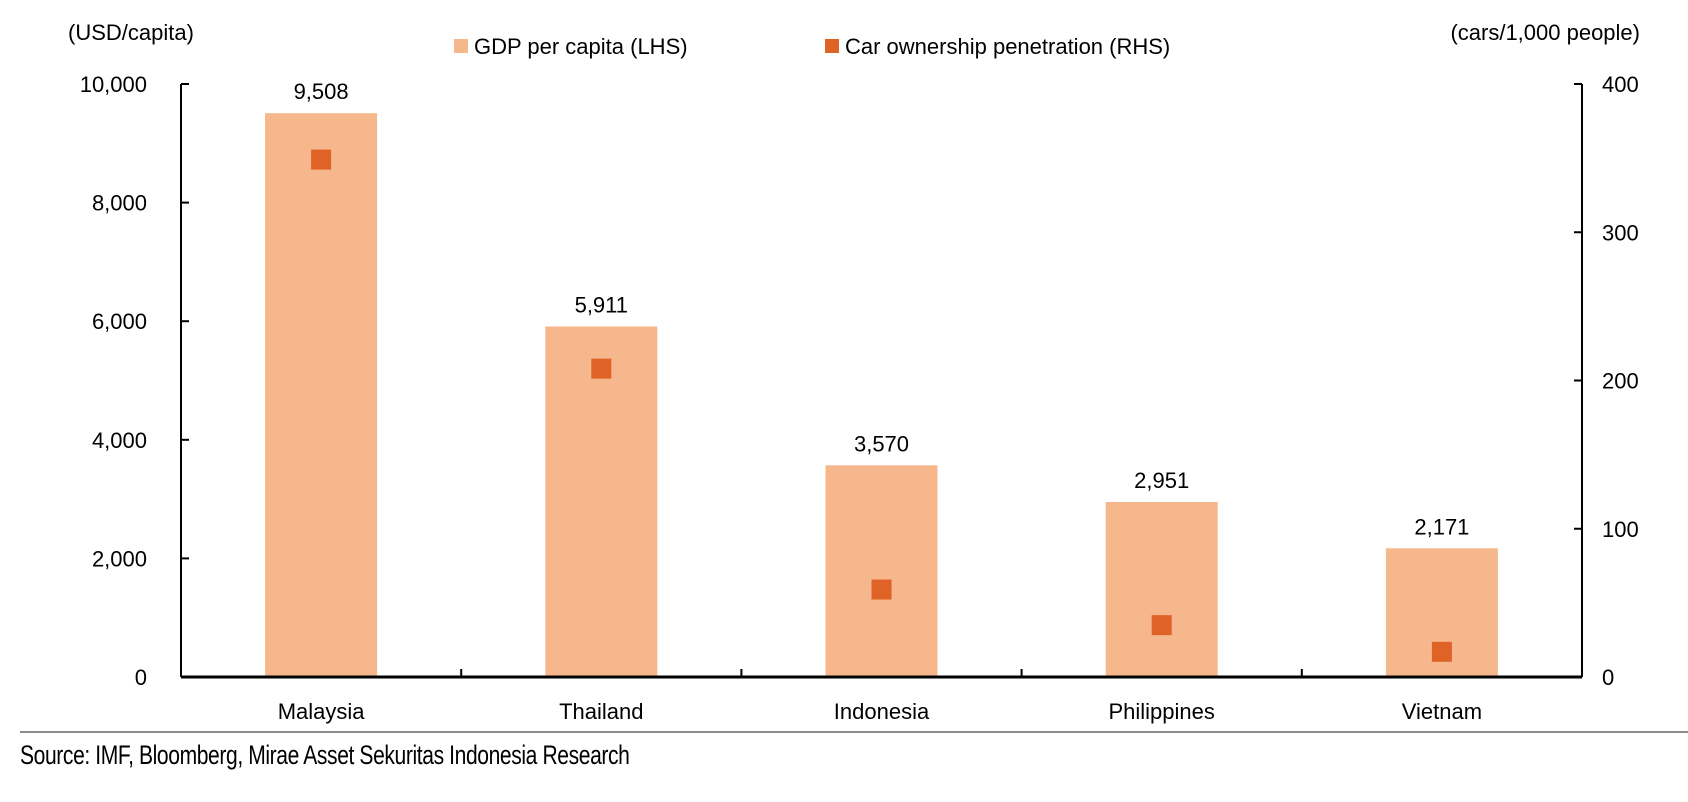  I want to click on x-tick-label: Malaysia, so click(322, 711).